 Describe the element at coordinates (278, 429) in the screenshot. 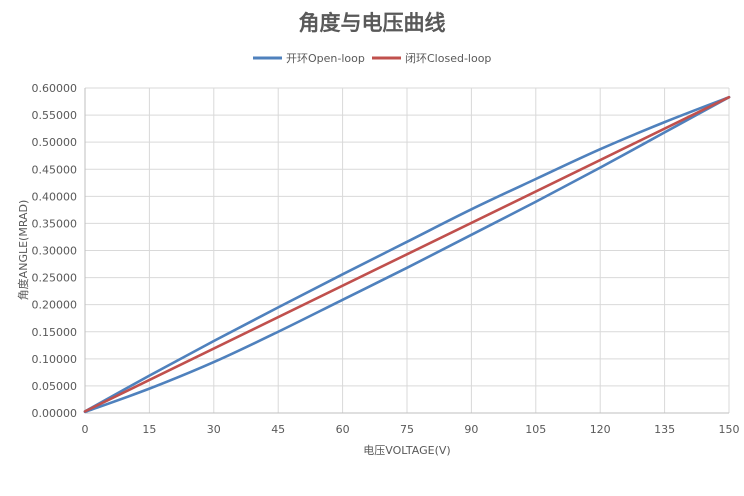

I see `x-tick-label: 45` at that location.